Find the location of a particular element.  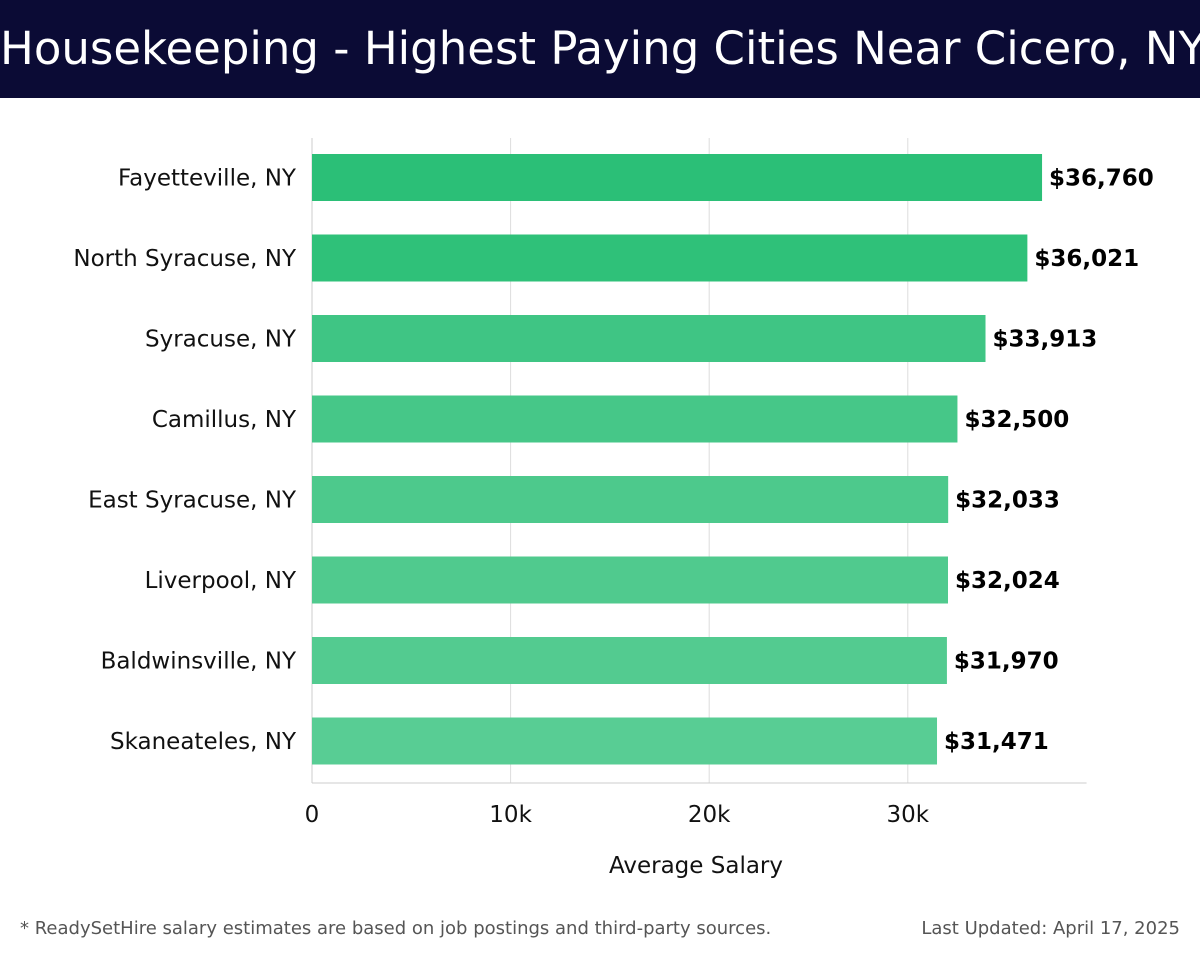

value-label: $33,913 is located at coordinates (1045, 340).